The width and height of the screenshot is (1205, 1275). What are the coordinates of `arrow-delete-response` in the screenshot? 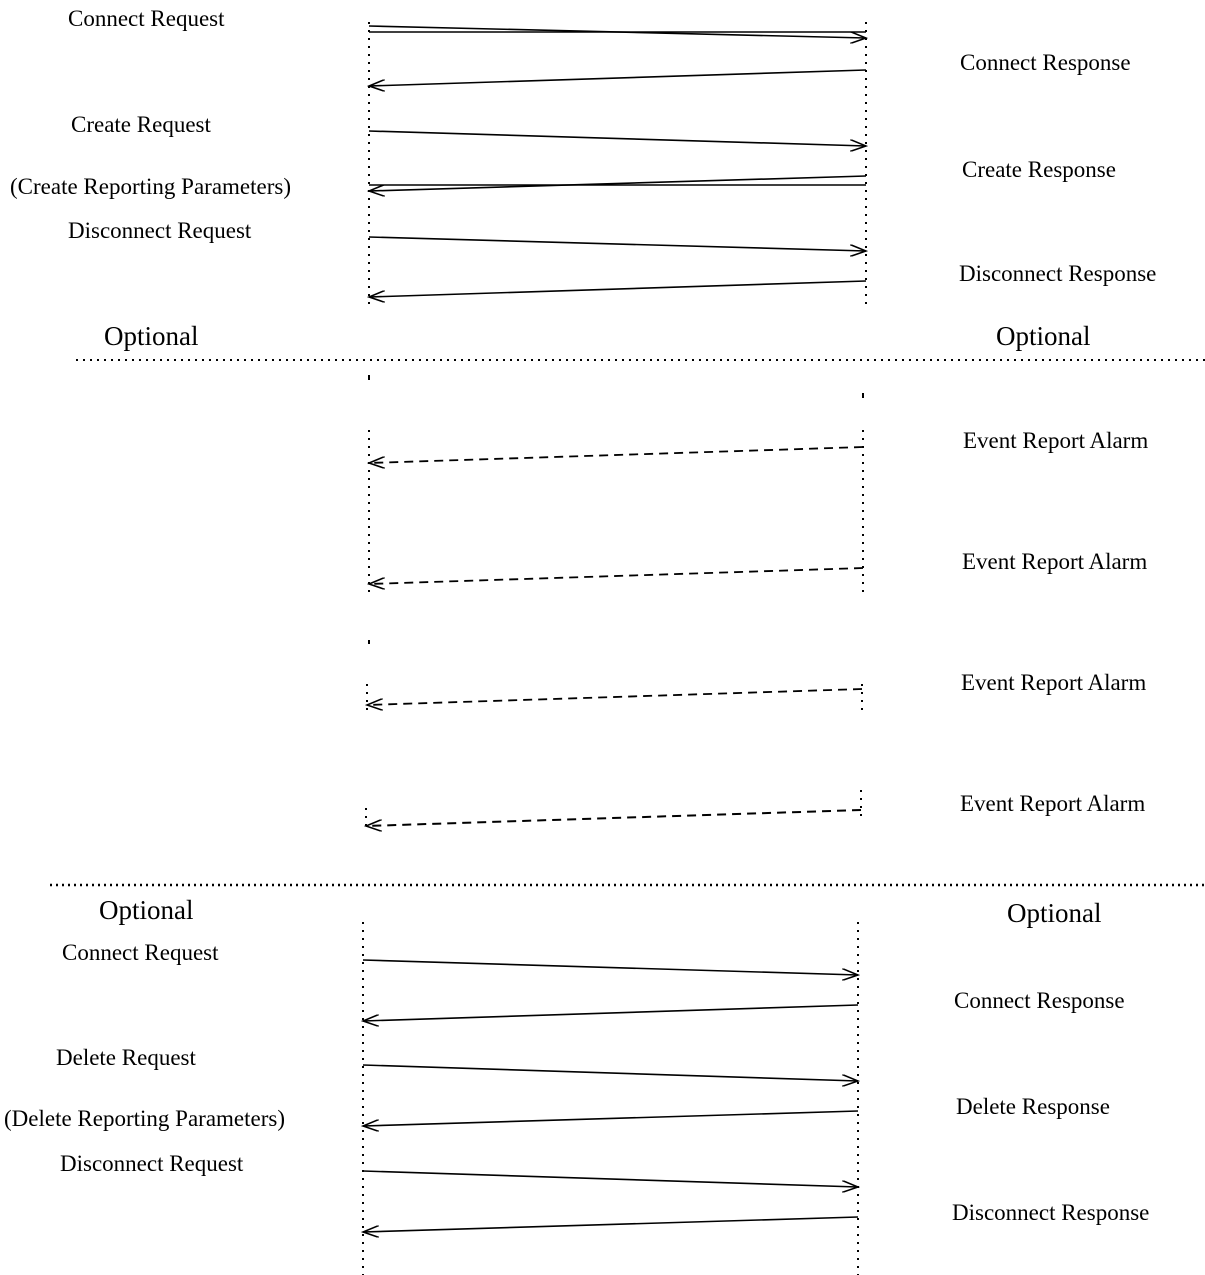 It's located at (611, 1118).